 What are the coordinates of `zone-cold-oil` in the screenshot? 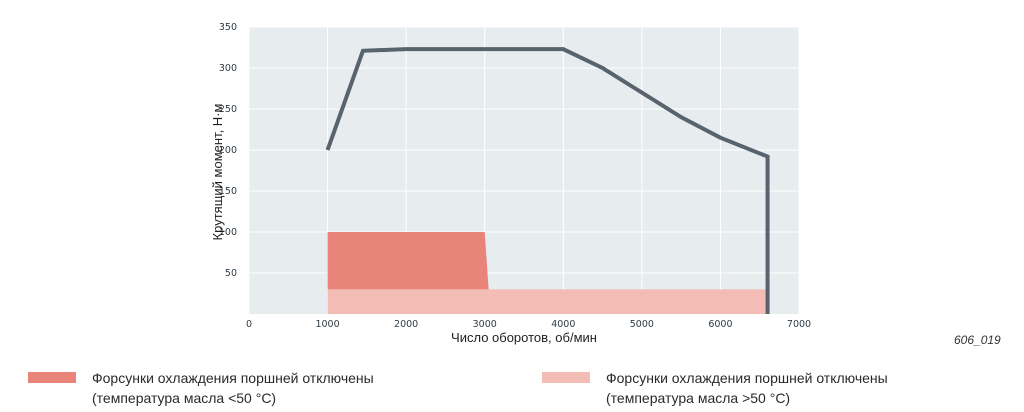 It's located at (408, 273).